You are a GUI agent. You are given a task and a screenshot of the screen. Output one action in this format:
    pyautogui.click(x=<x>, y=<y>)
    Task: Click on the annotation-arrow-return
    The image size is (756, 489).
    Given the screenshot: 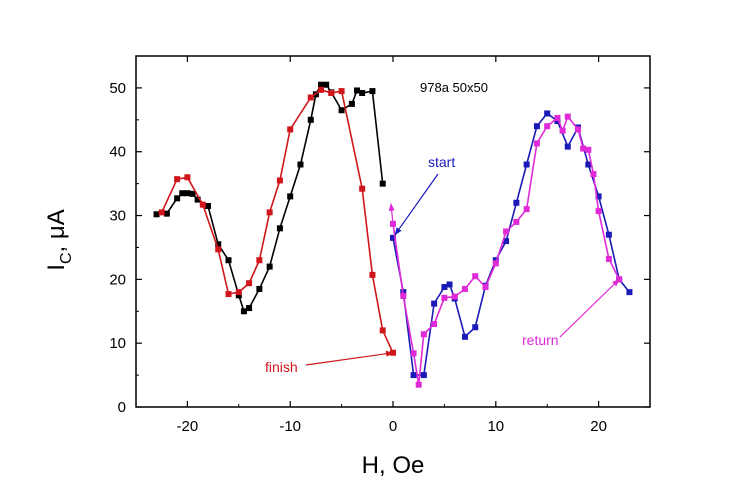 What is the action you would take?
    pyautogui.click(x=589, y=308)
    